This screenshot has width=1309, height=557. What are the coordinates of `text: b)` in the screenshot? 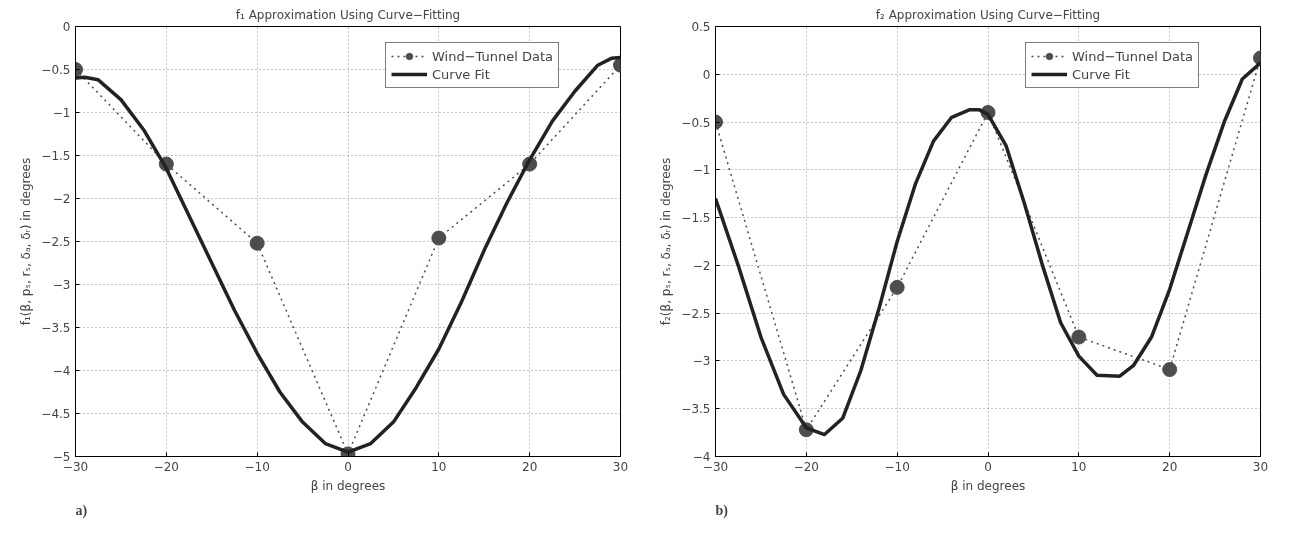 It's located at (722, 510).